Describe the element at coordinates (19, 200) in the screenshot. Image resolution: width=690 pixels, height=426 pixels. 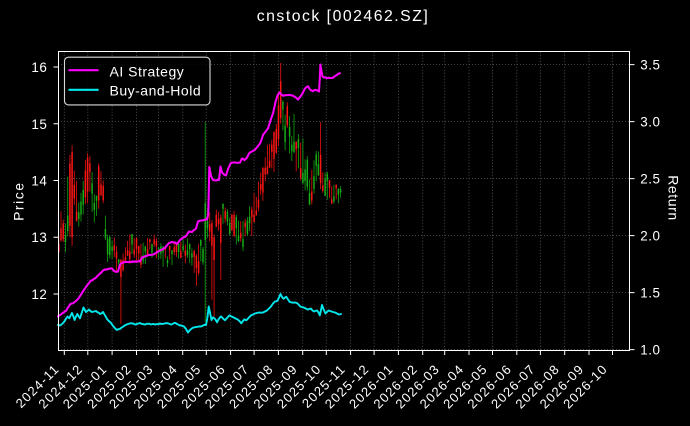
I see `svg-text: Price` at that location.